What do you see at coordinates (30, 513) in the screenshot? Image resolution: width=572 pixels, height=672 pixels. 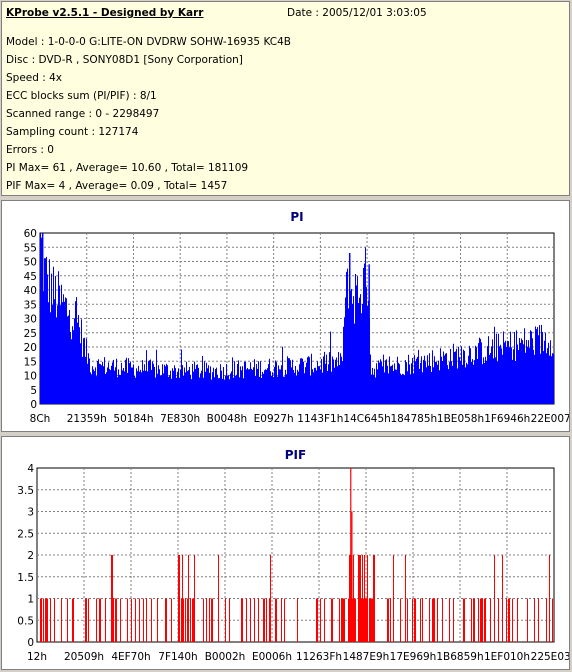 I see `y-tick-label: 3` at bounding box center [30, 513].